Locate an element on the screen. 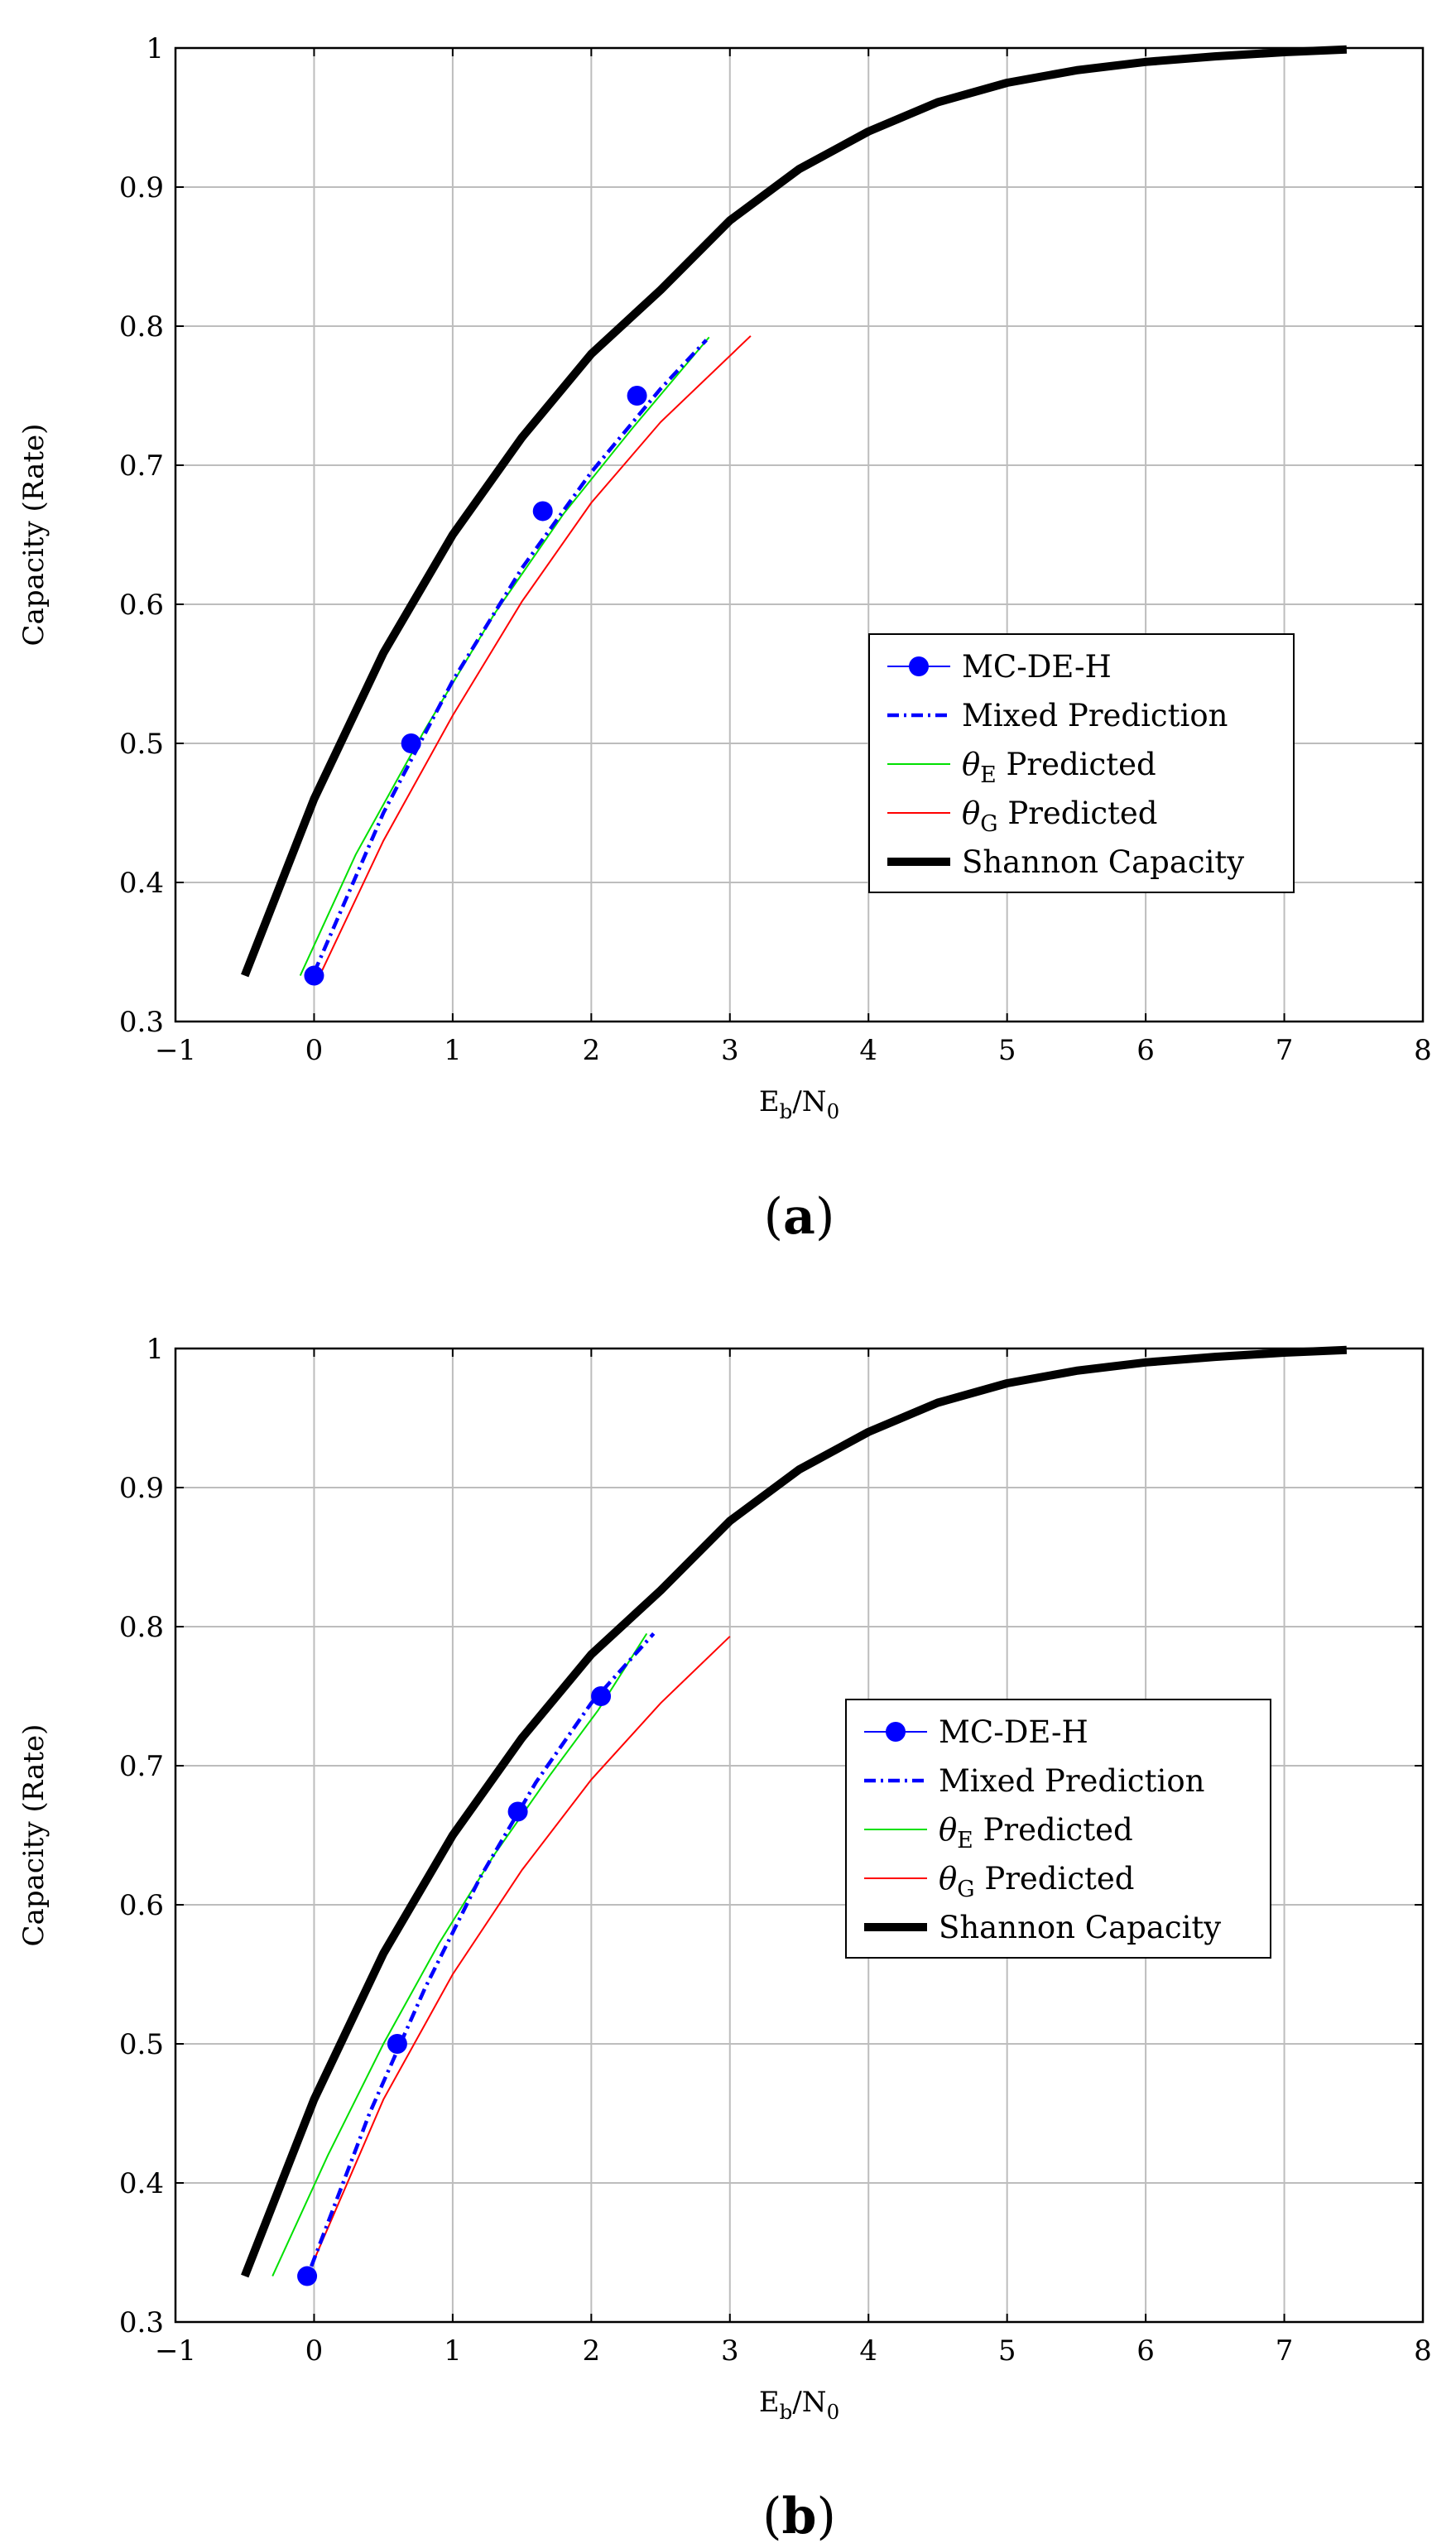 The image size is (1456, 2548). panel-caption: (a) is located at coordinates (799, 1217).